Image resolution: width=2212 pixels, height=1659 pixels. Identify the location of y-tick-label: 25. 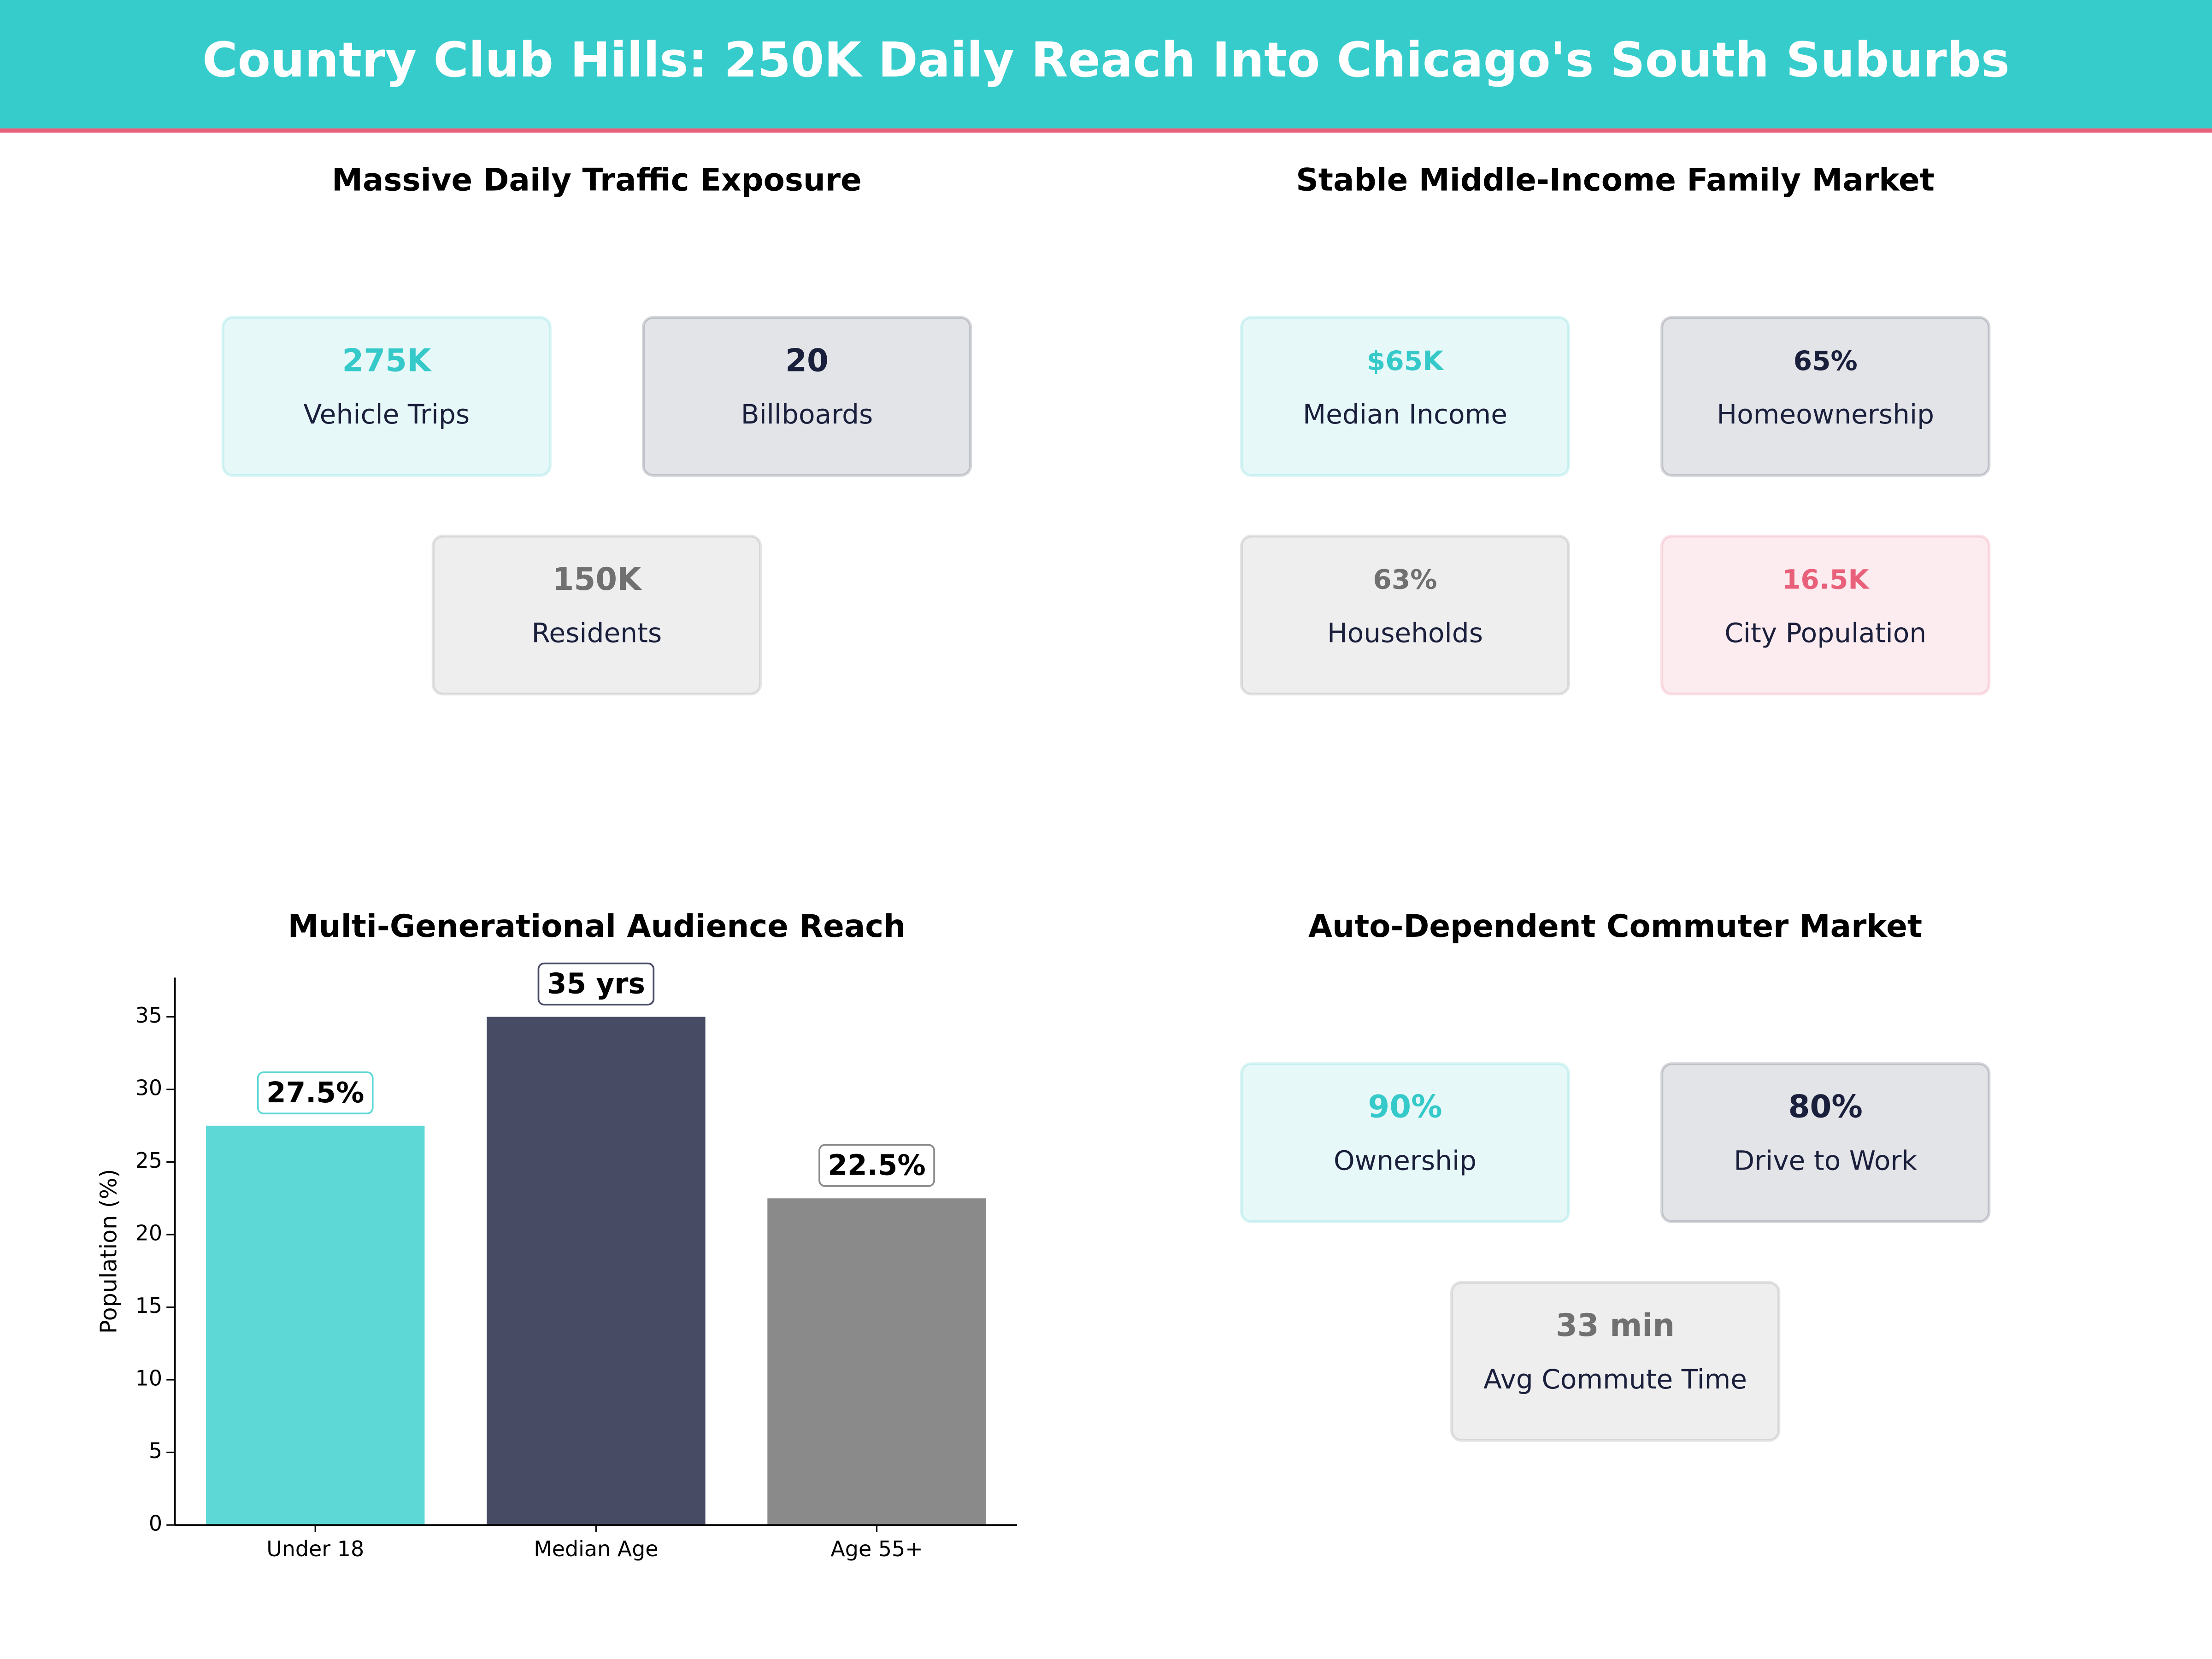
(148, 1160).